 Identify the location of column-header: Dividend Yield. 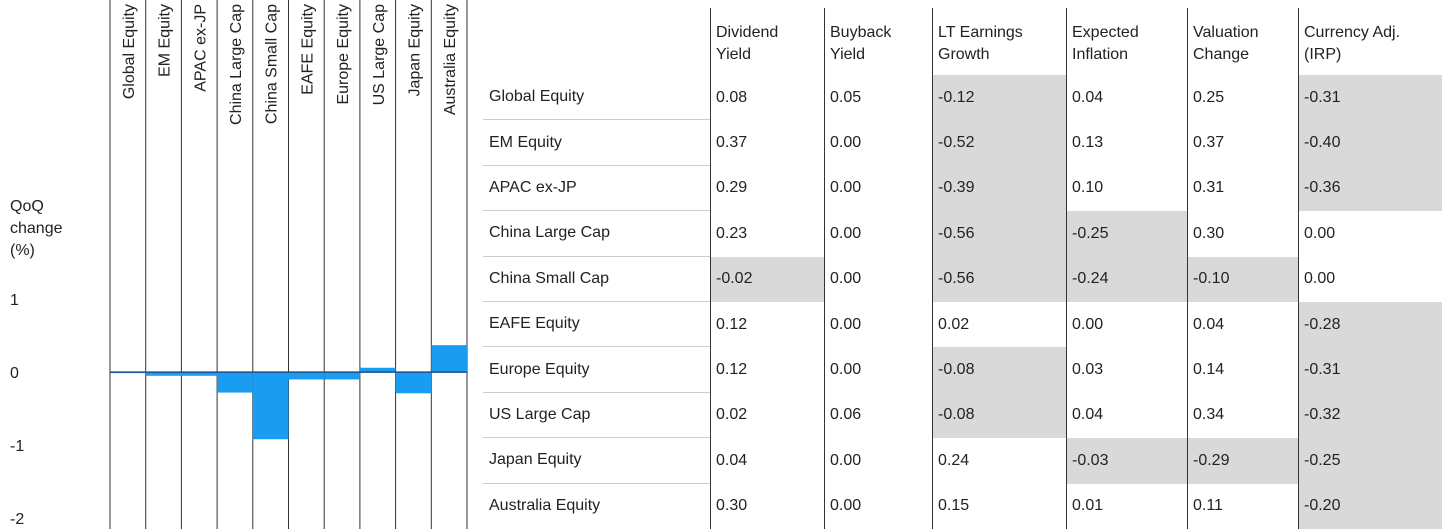
(747, 43).